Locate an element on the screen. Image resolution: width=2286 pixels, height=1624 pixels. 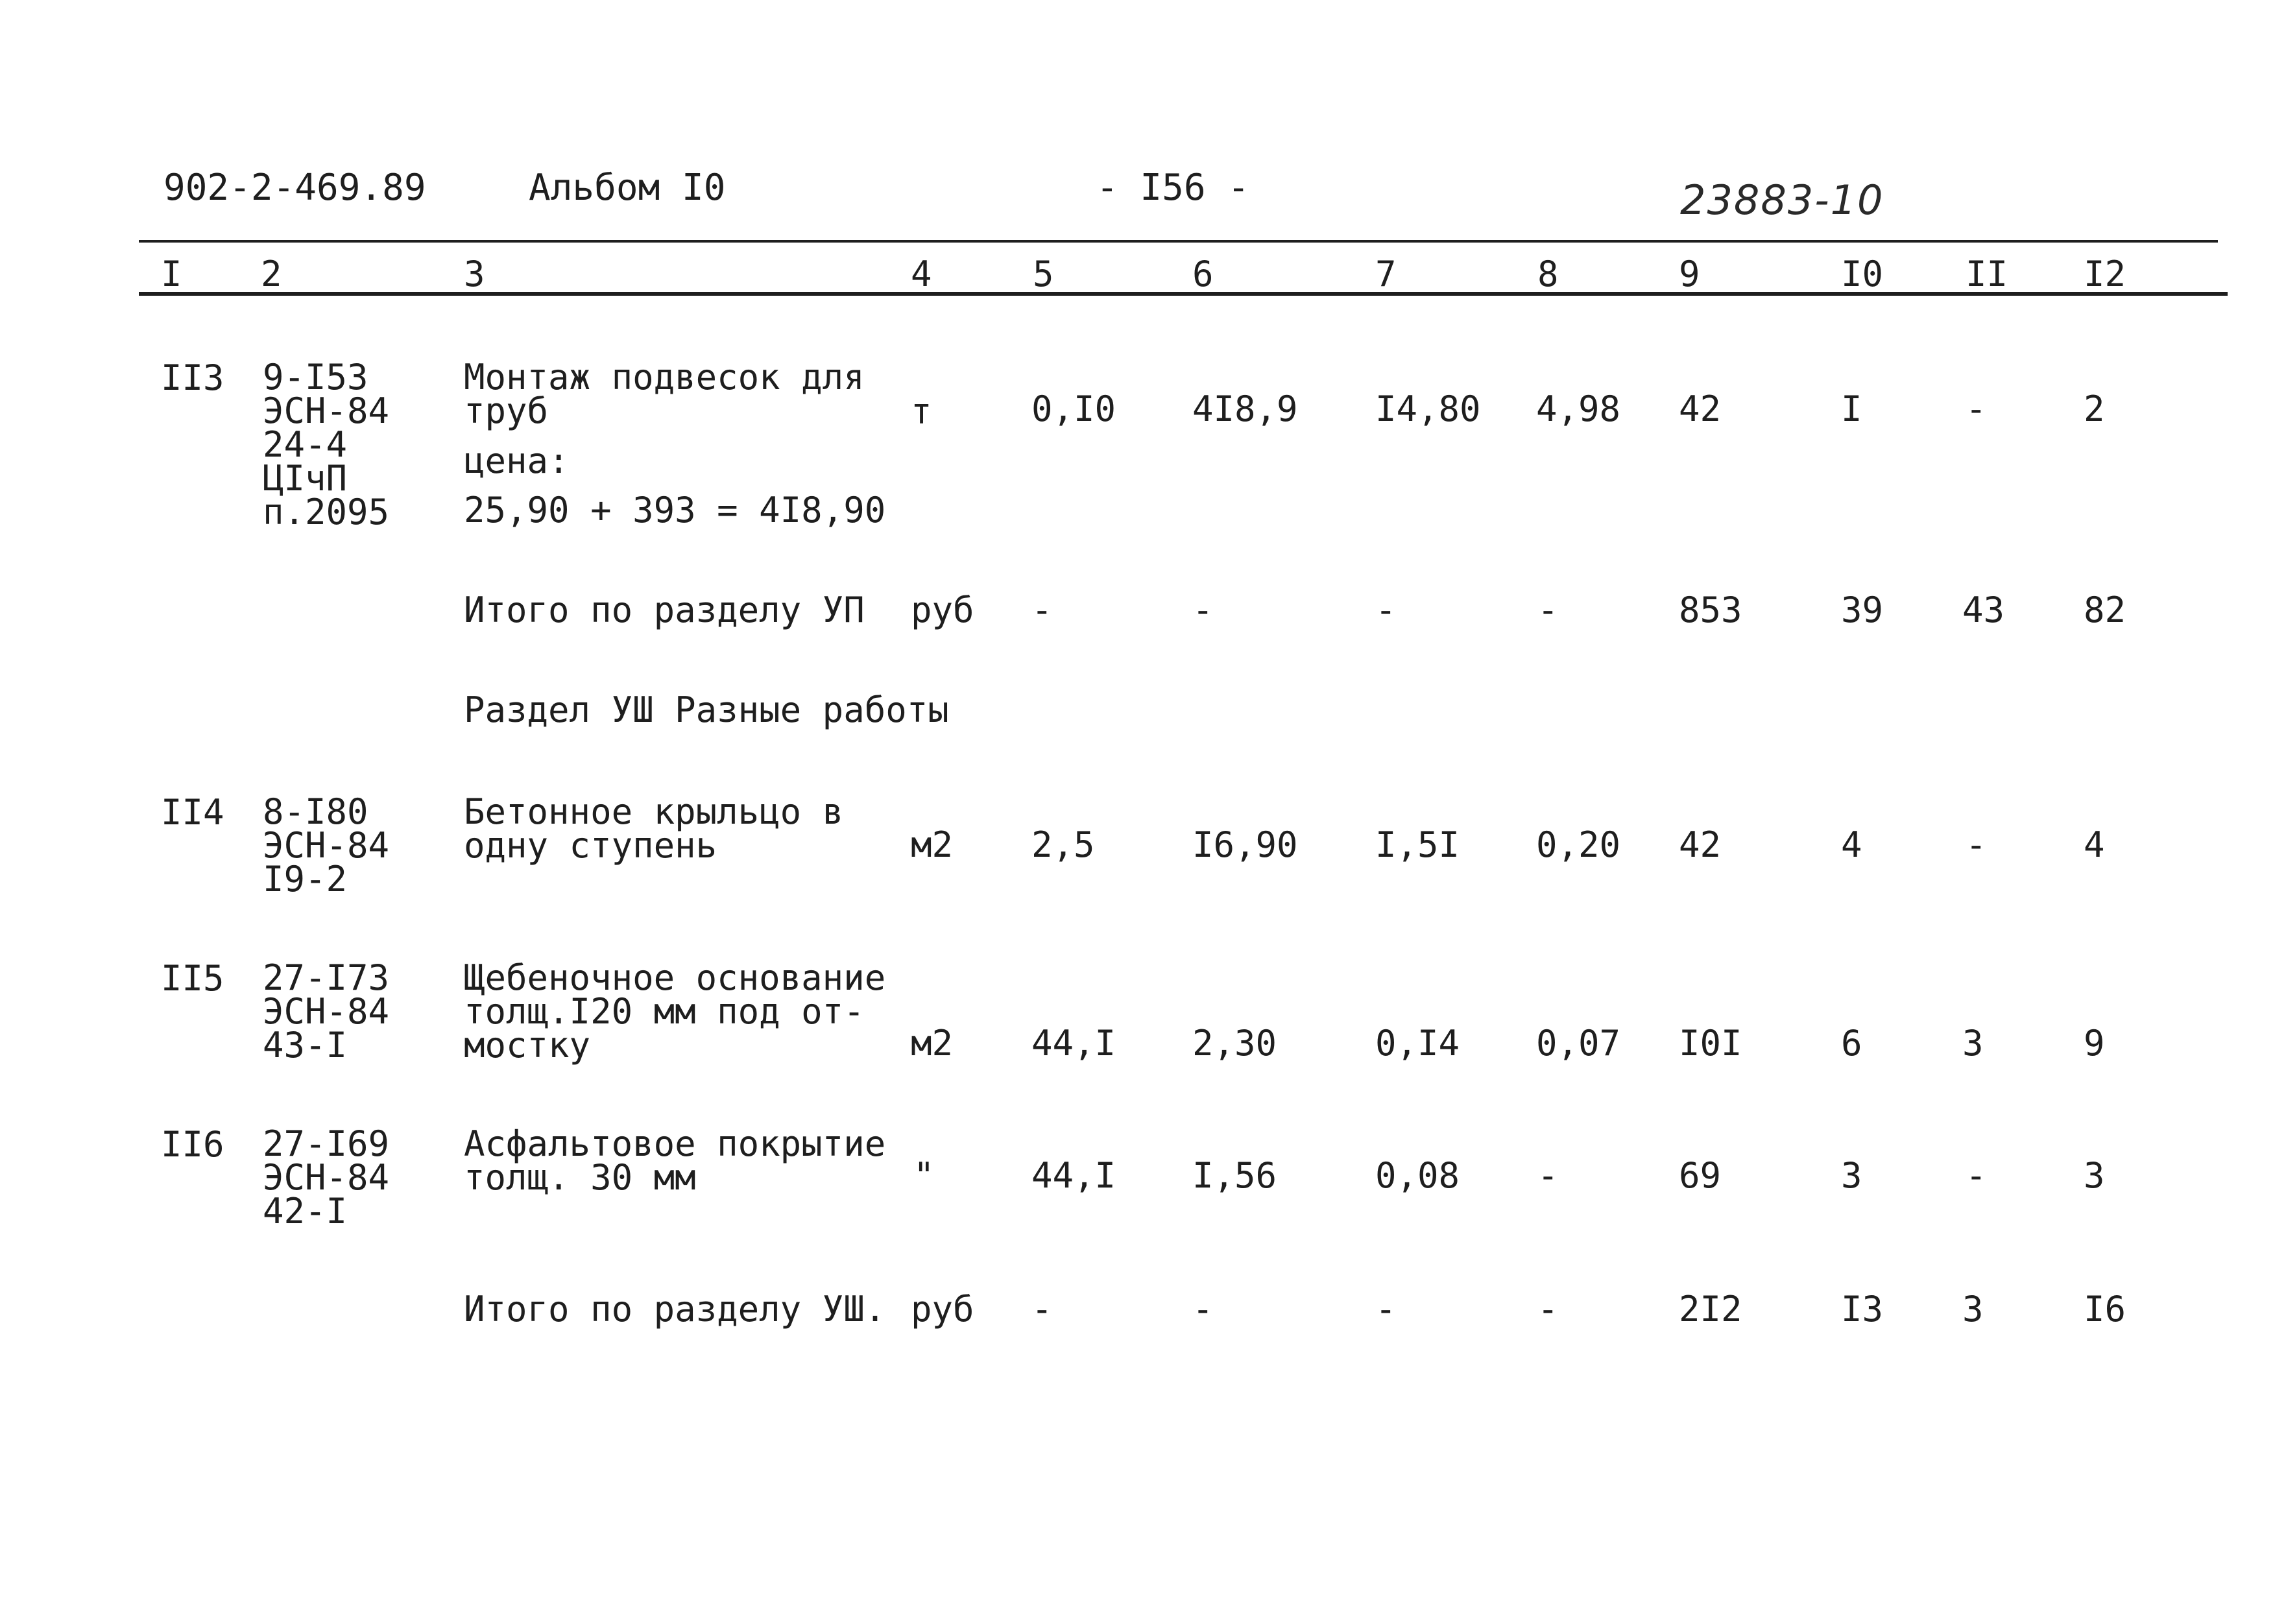
col-10: 39 is located at coordinates (1862, 610).